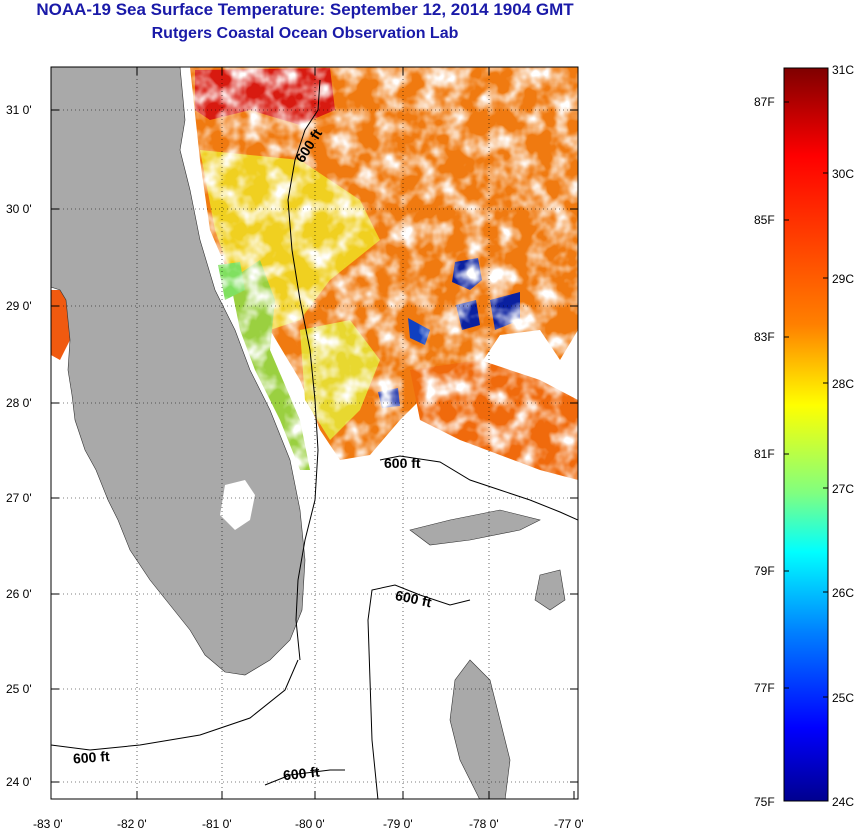 Image resolution: width=865 pixels, height=832 pixels. Describe the element at coordinates (843, 436) in the screenshot. I see `colorbar-celsius-labels: 31C 30C 29C 28C 27C 26C 25C 24C` at that location.